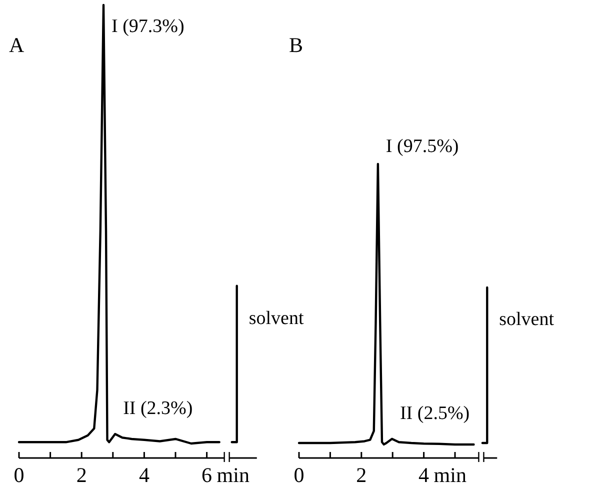  I want to click on annotation: II (2.3%), so click(158, 408).